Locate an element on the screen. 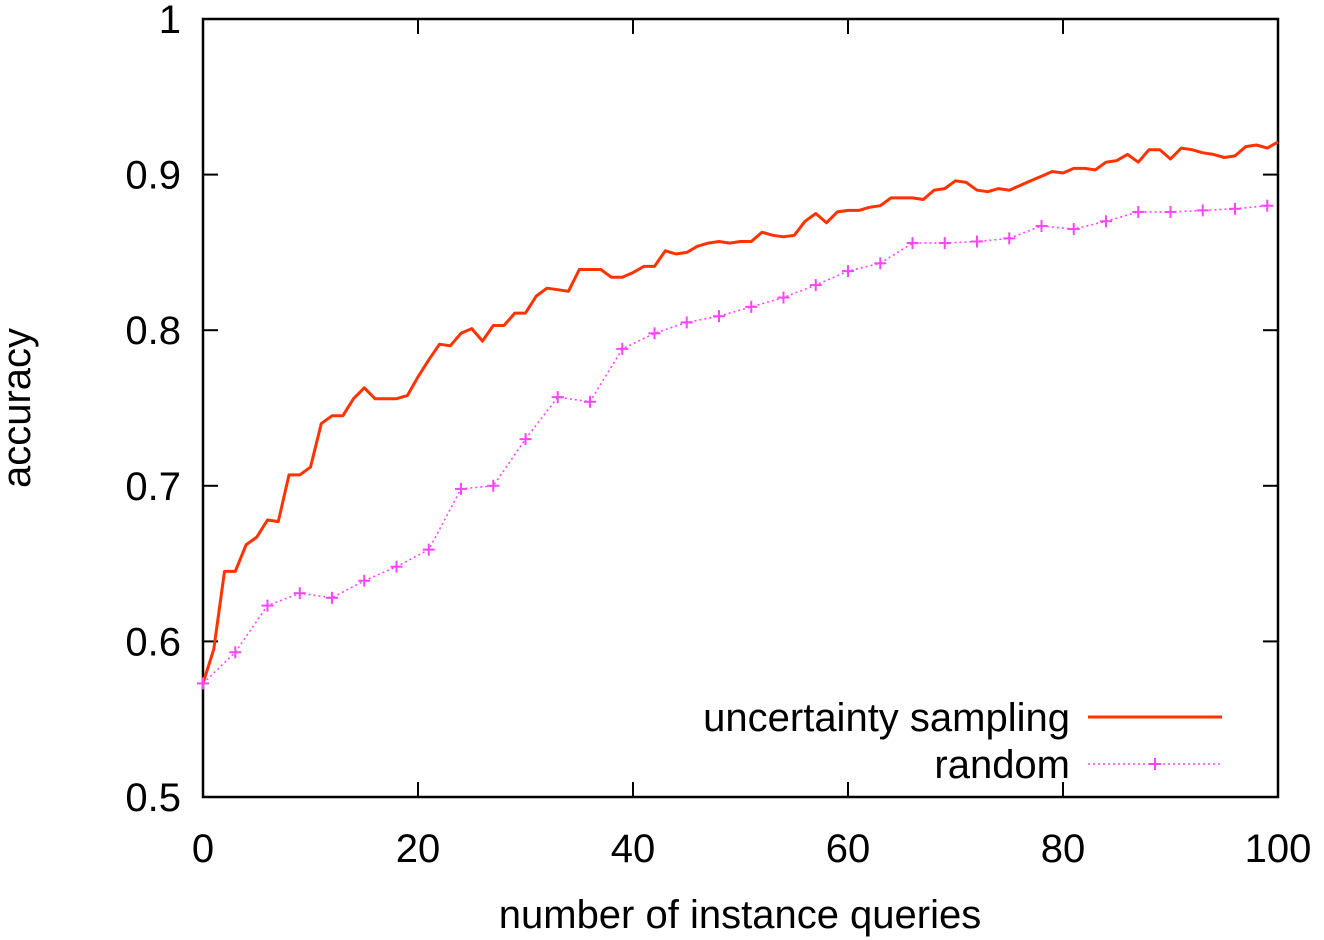 The image size is (1324, 940). x-axis-title: number of instance queries is located at coordinates (740, 915).